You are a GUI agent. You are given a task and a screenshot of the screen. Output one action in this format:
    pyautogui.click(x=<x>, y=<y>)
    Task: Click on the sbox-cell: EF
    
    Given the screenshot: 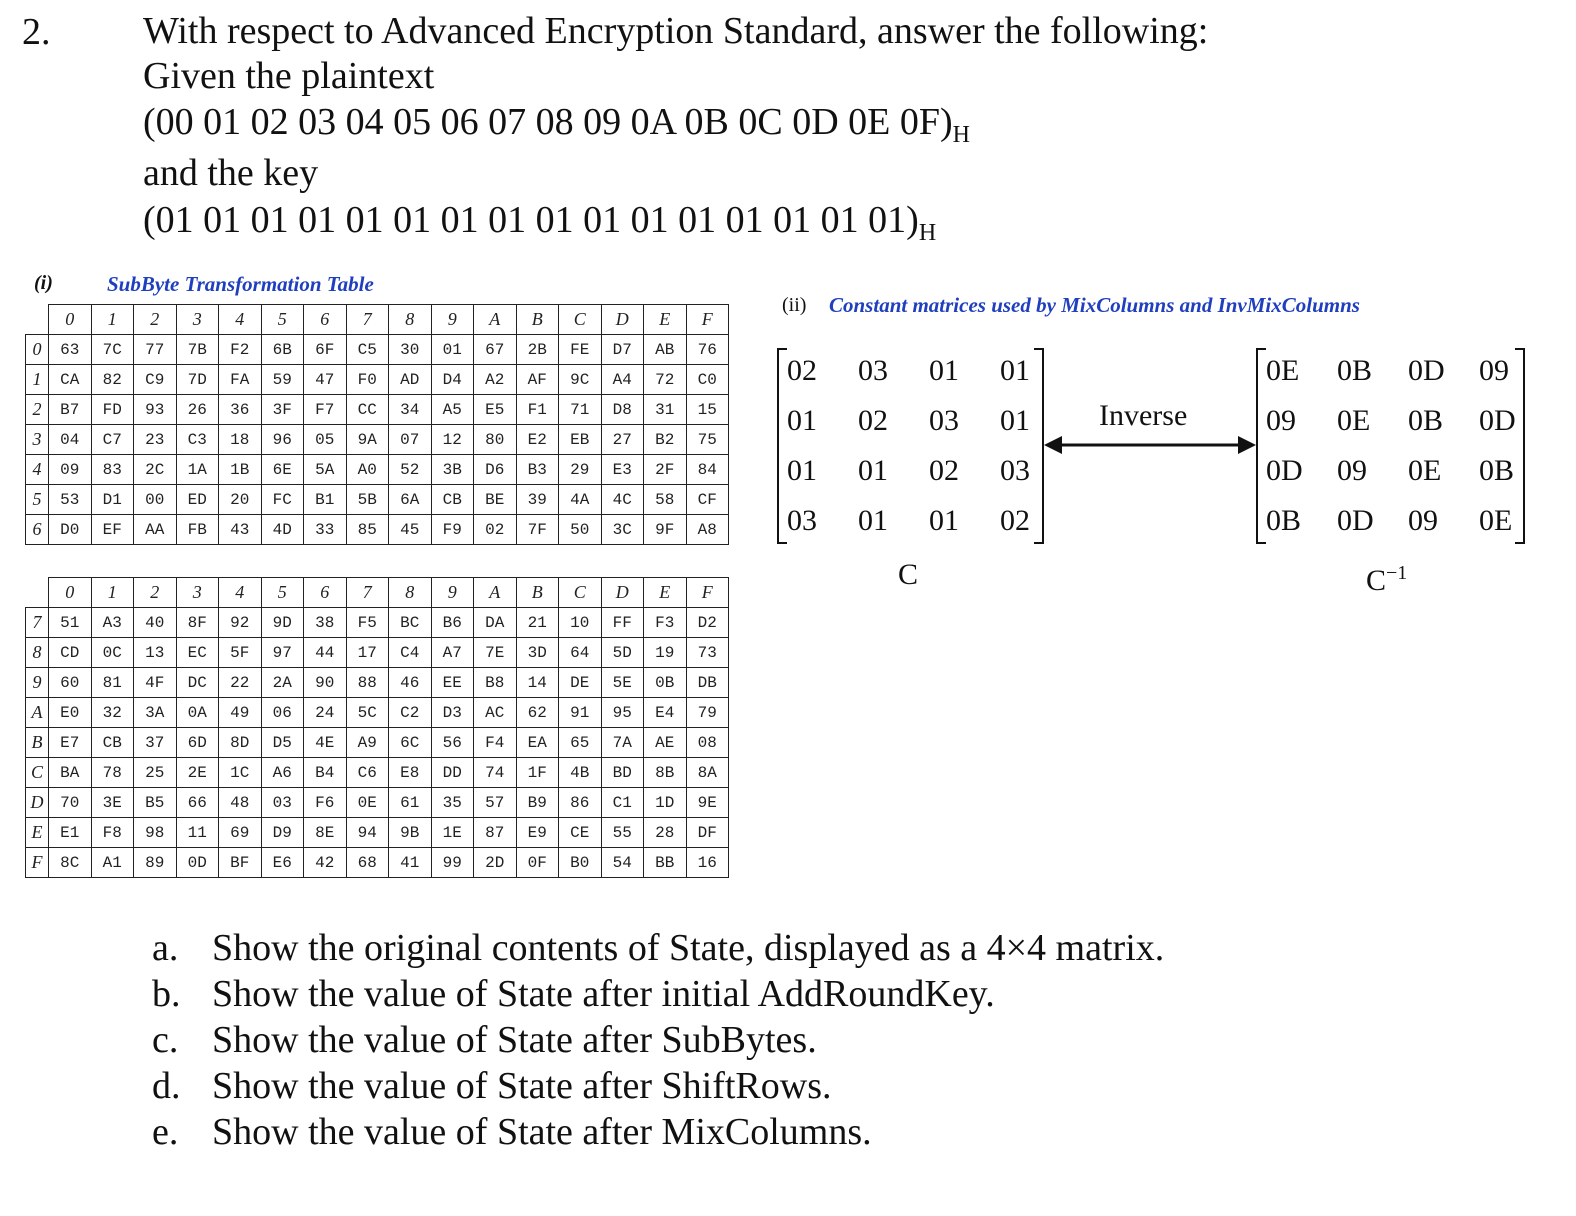 What is the action you would take?
    pyautogui.click(x=112, y=529)
    